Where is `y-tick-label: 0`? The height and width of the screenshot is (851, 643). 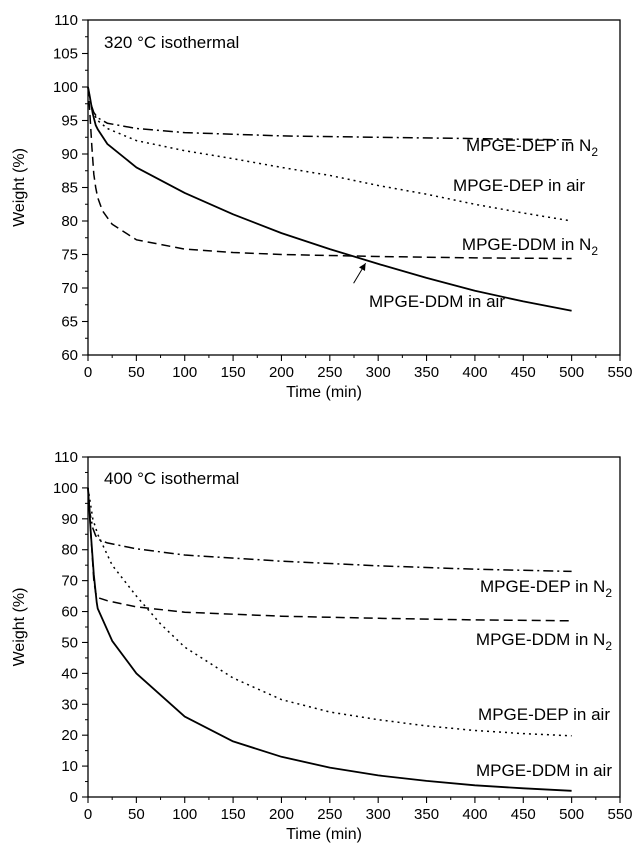 y-tick-label: 0 is located at coordinates (74, 797).